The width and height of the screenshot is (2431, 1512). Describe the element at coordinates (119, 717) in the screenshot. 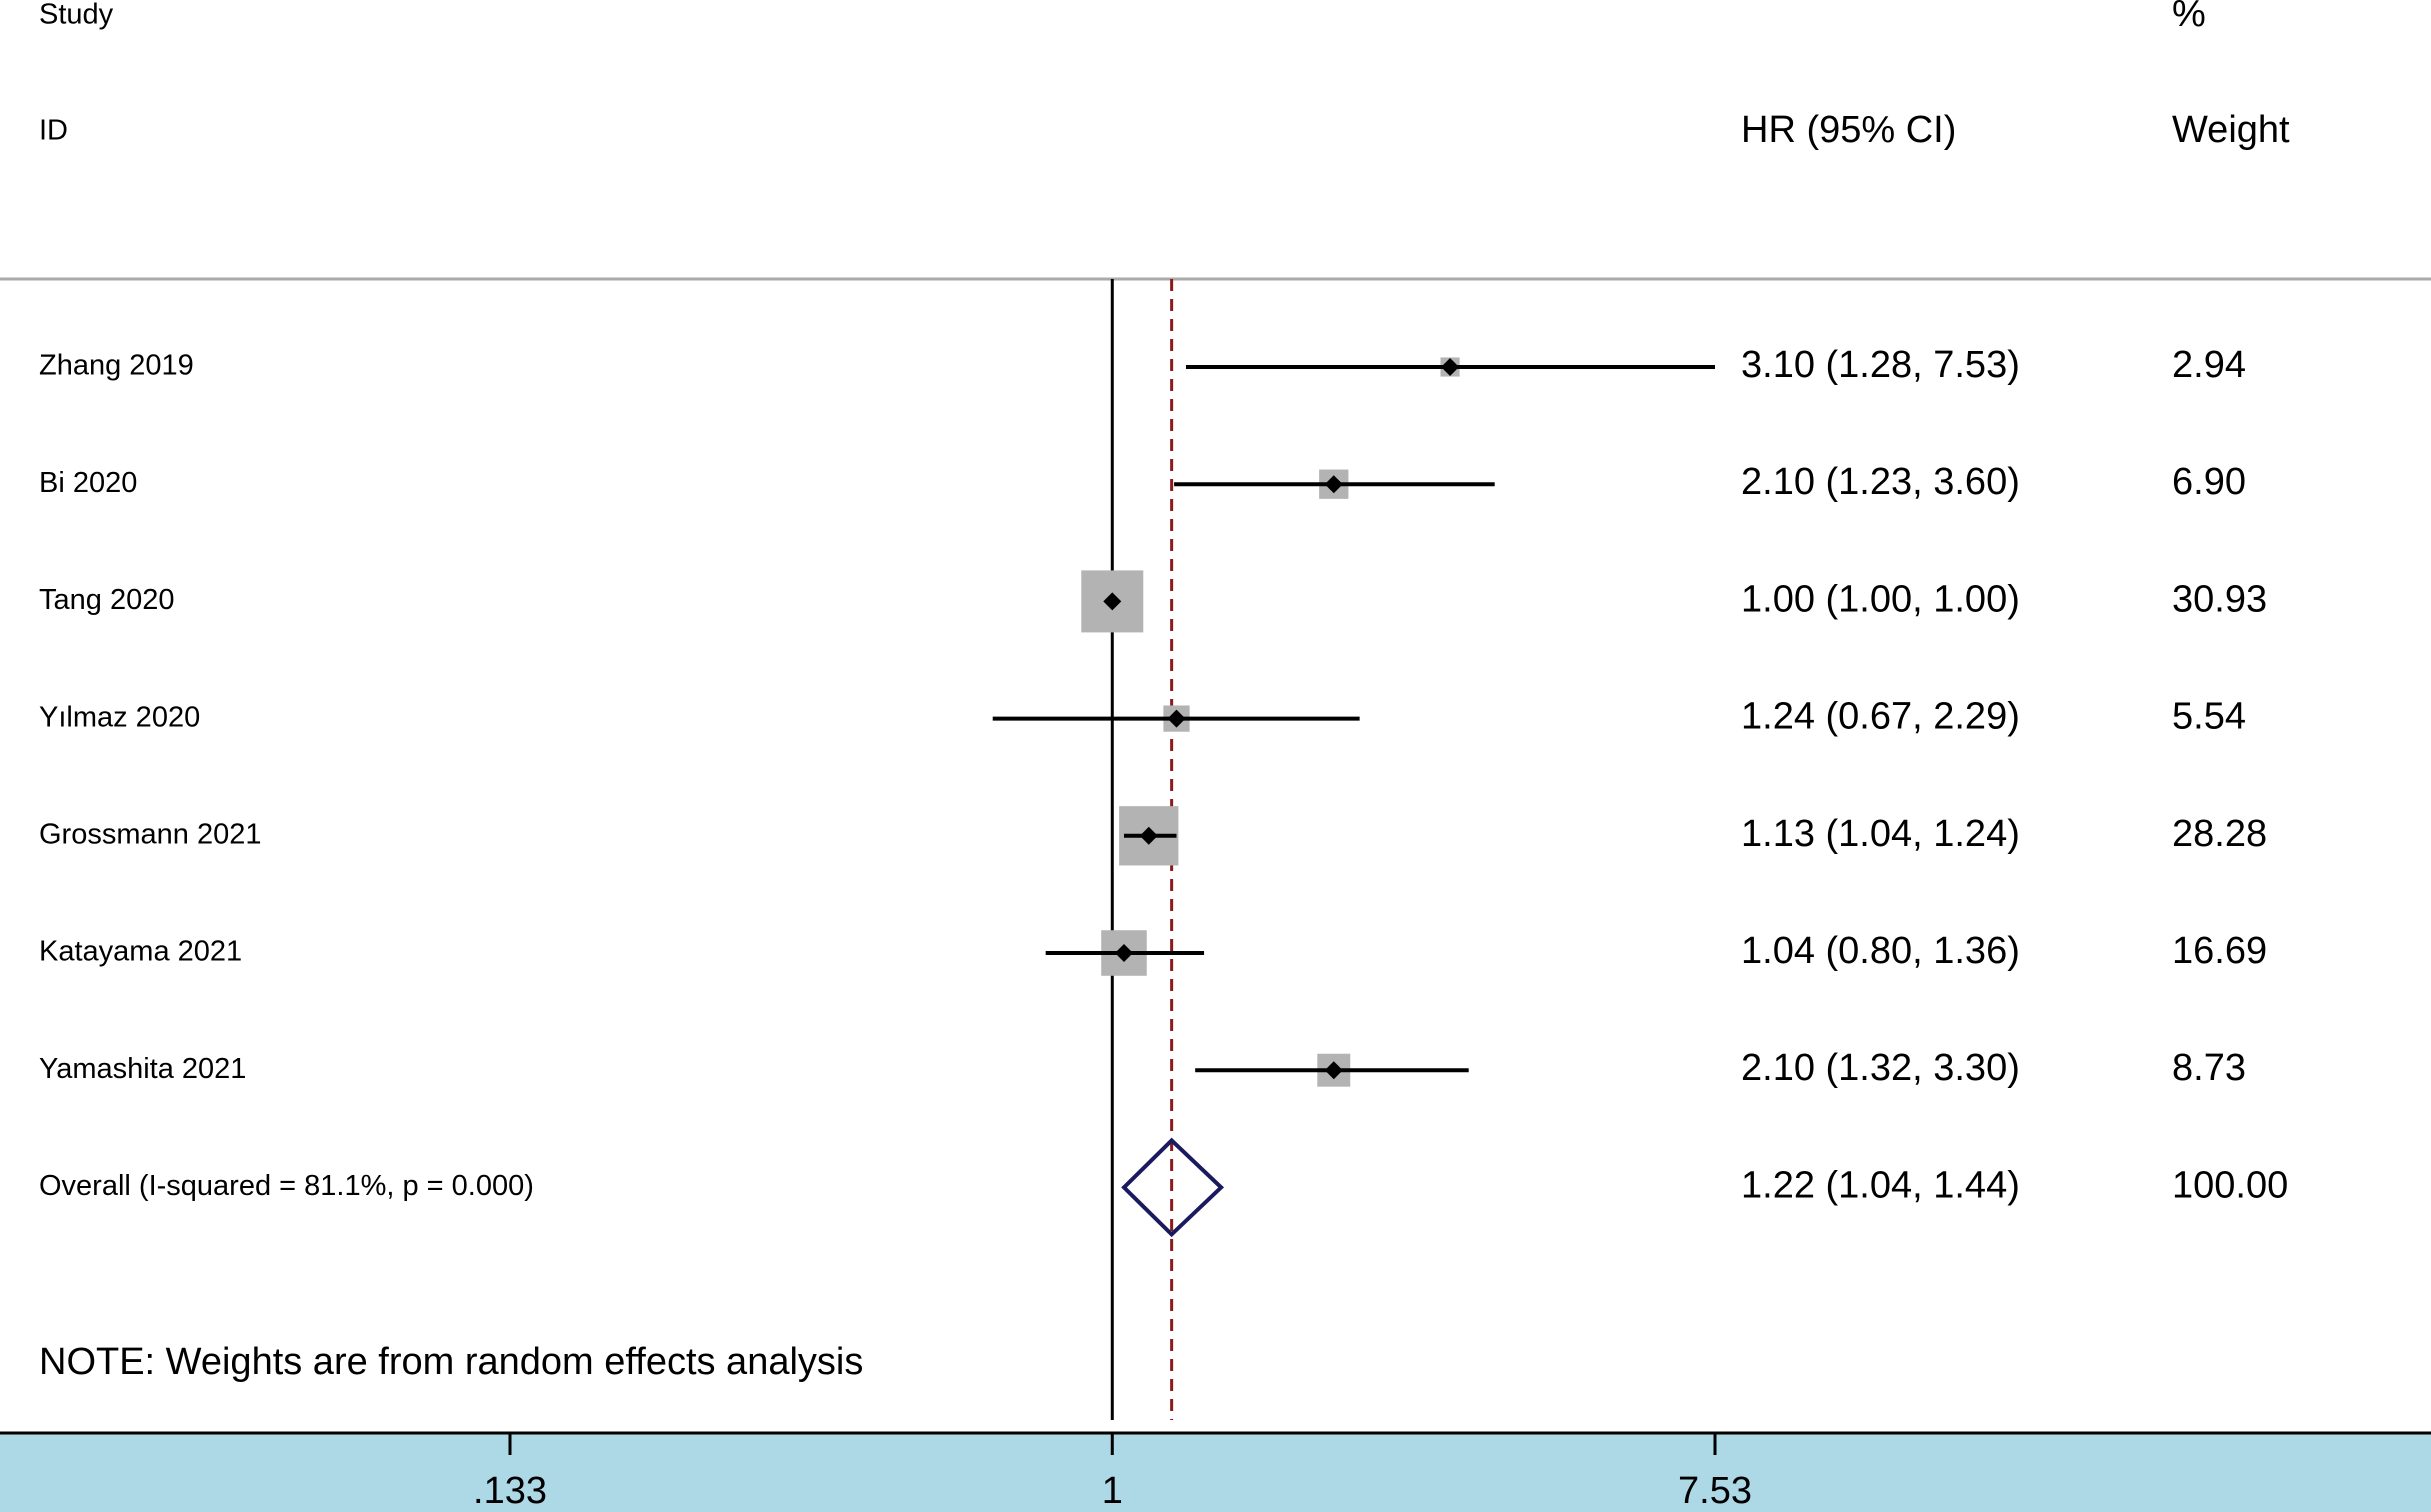

I see `study-name: Yılmaz 2020` at that location.